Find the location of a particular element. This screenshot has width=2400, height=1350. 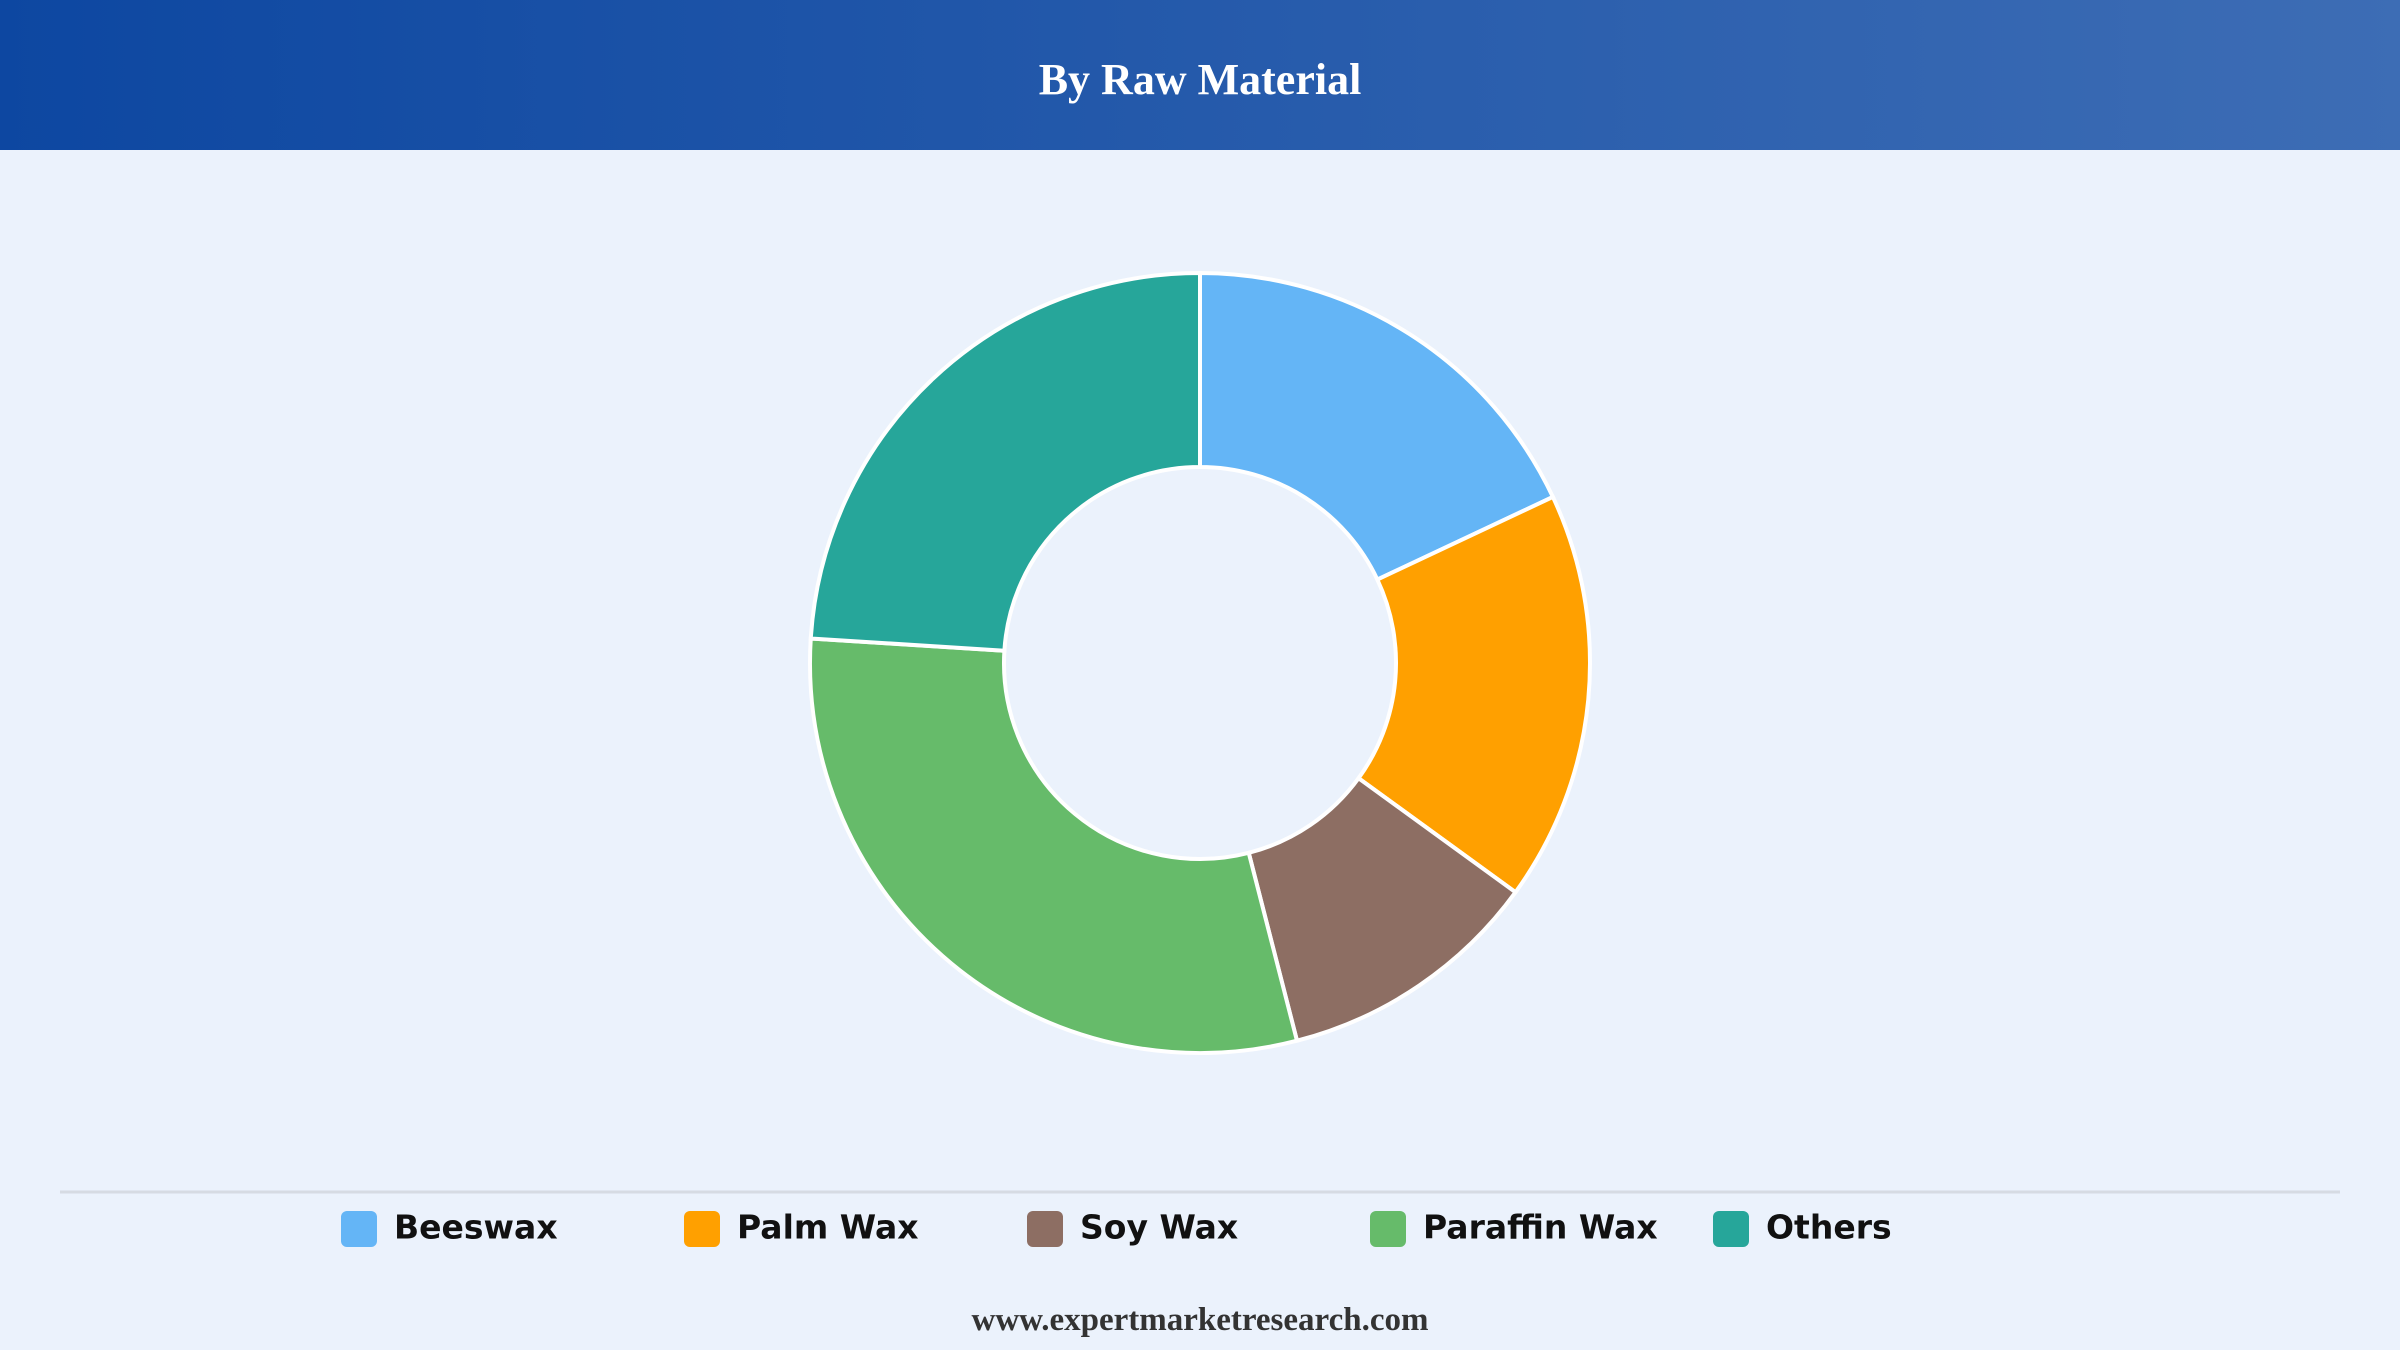

header-bar is located at coordinates (1200, 75).